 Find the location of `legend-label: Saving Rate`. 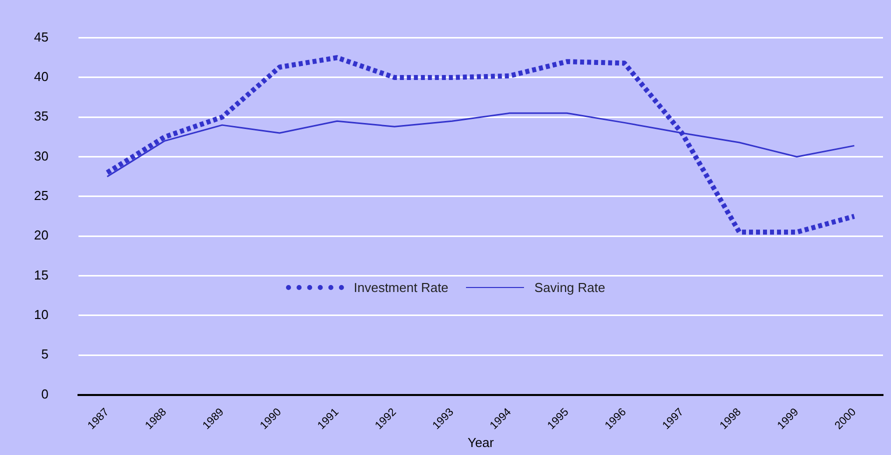

legend-label: Saving Rate is located at coordinates (570, 287).